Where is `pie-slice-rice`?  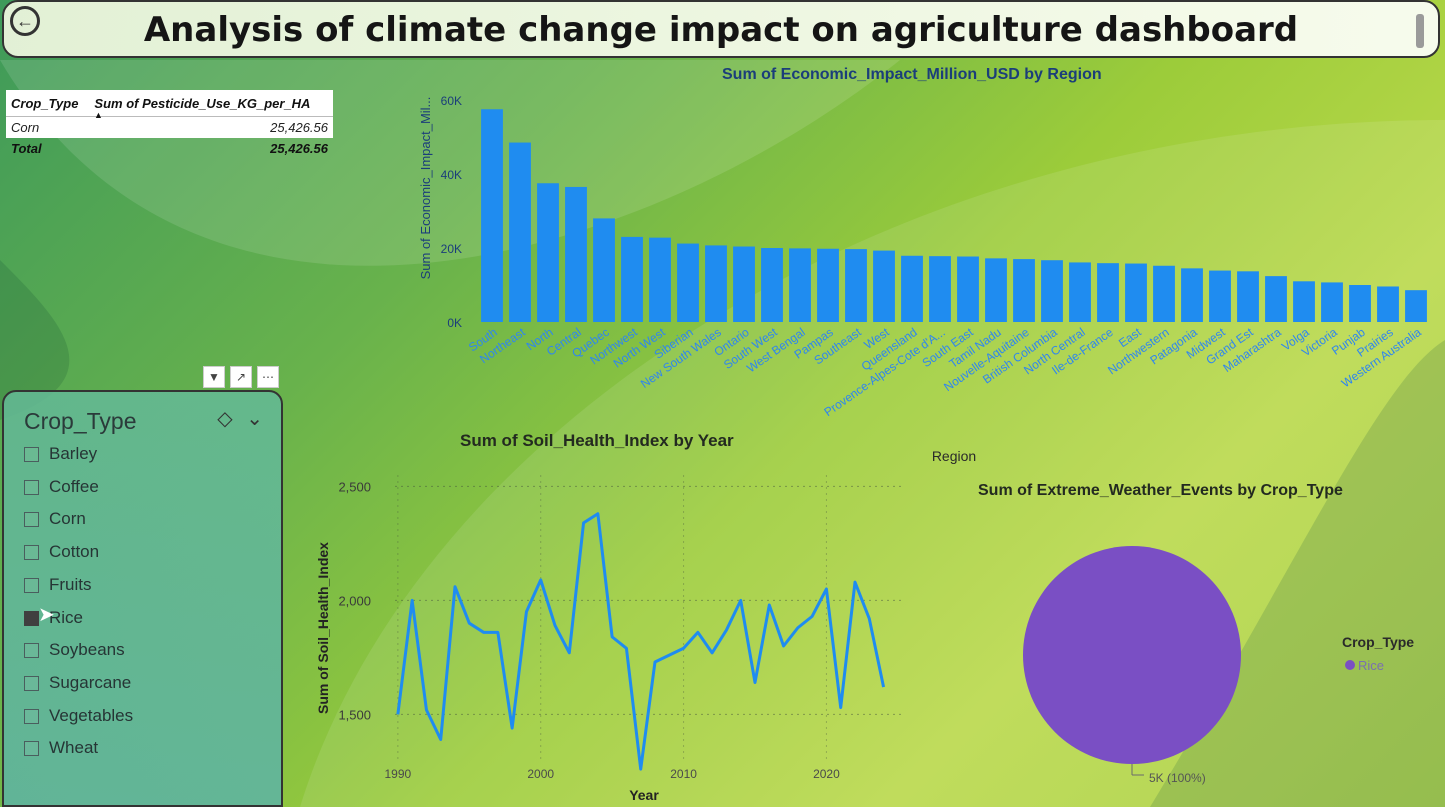 pie-slice-rice is located at coordinates (1132, 655).